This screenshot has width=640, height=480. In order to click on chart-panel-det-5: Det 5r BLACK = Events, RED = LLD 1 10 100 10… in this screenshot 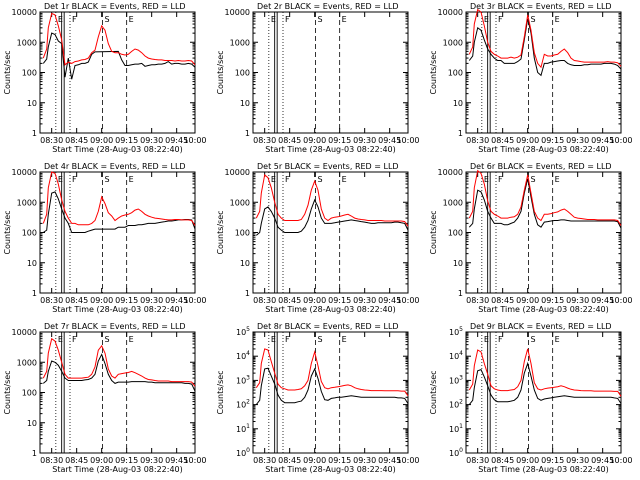, I will do `click(318, 238)`.